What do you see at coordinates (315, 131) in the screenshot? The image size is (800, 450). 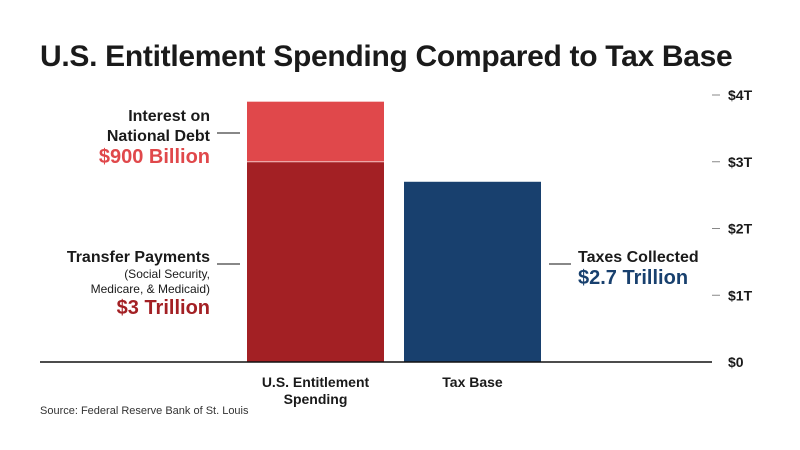 I see `bar-interest-national-debt` at bounding box center [315, 131].